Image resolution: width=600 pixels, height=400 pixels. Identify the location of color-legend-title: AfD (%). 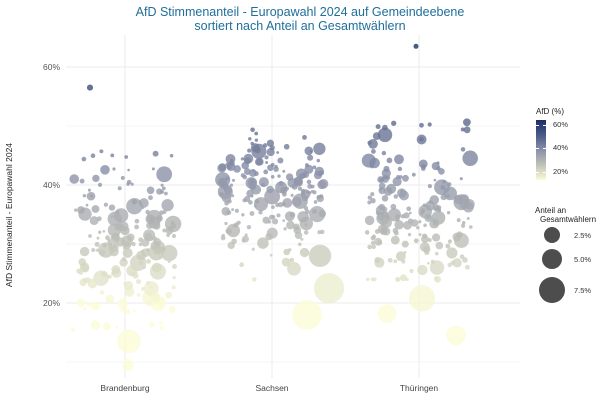
(550, 111).